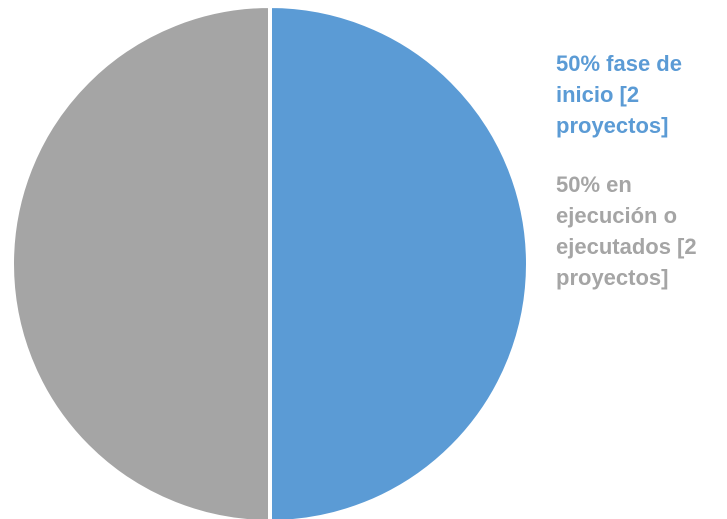 The image size is (727, 519). Describe the element at coordinates (612, 277) in the screenshot. I see `legend-item-1-line: proyectos]` at that location.